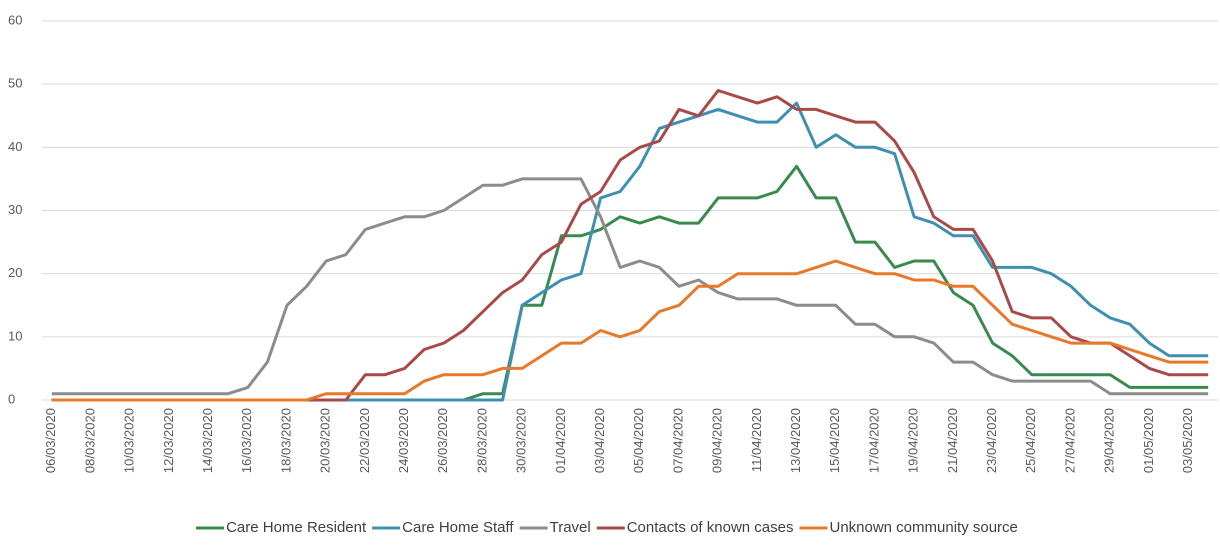  What do you see at coordinates (89, 440) in the screenshot?
I see `x-tick-label: 08/03/2020` at bounding box center [89, 440].